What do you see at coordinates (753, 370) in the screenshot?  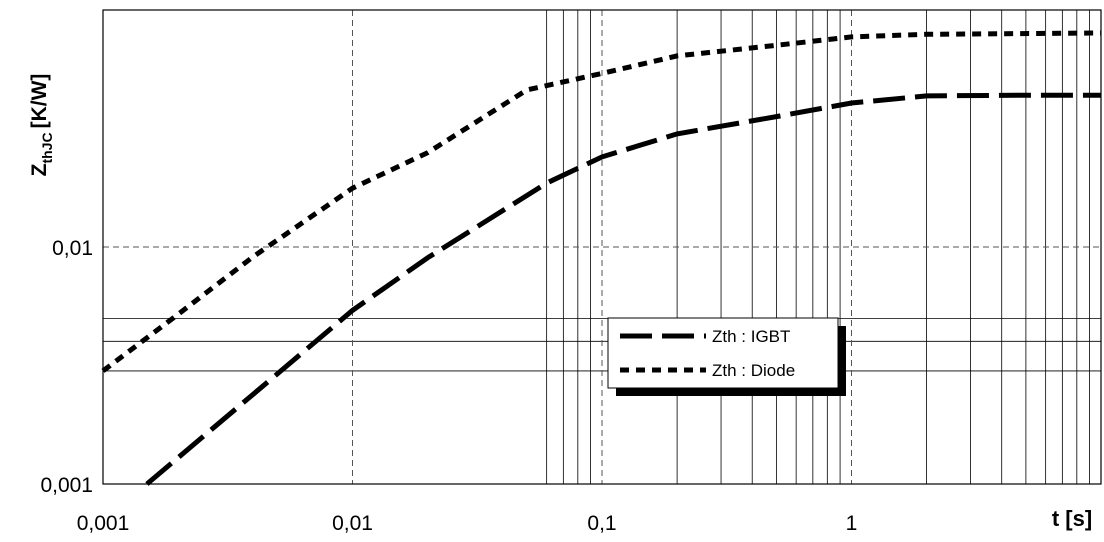 I see `legend-label: Zth : Diode` at bounding box center [753, 370].